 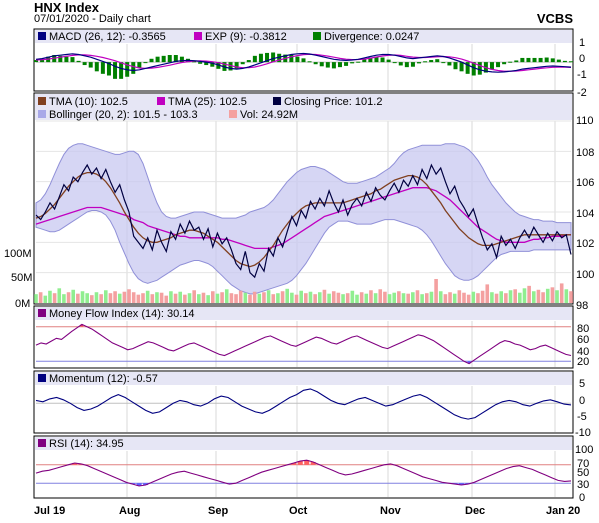 What do you see at coordinates (277, 101) in the screenshot?
I see `legend-swatch-closing` at bounding box center [277, 101].